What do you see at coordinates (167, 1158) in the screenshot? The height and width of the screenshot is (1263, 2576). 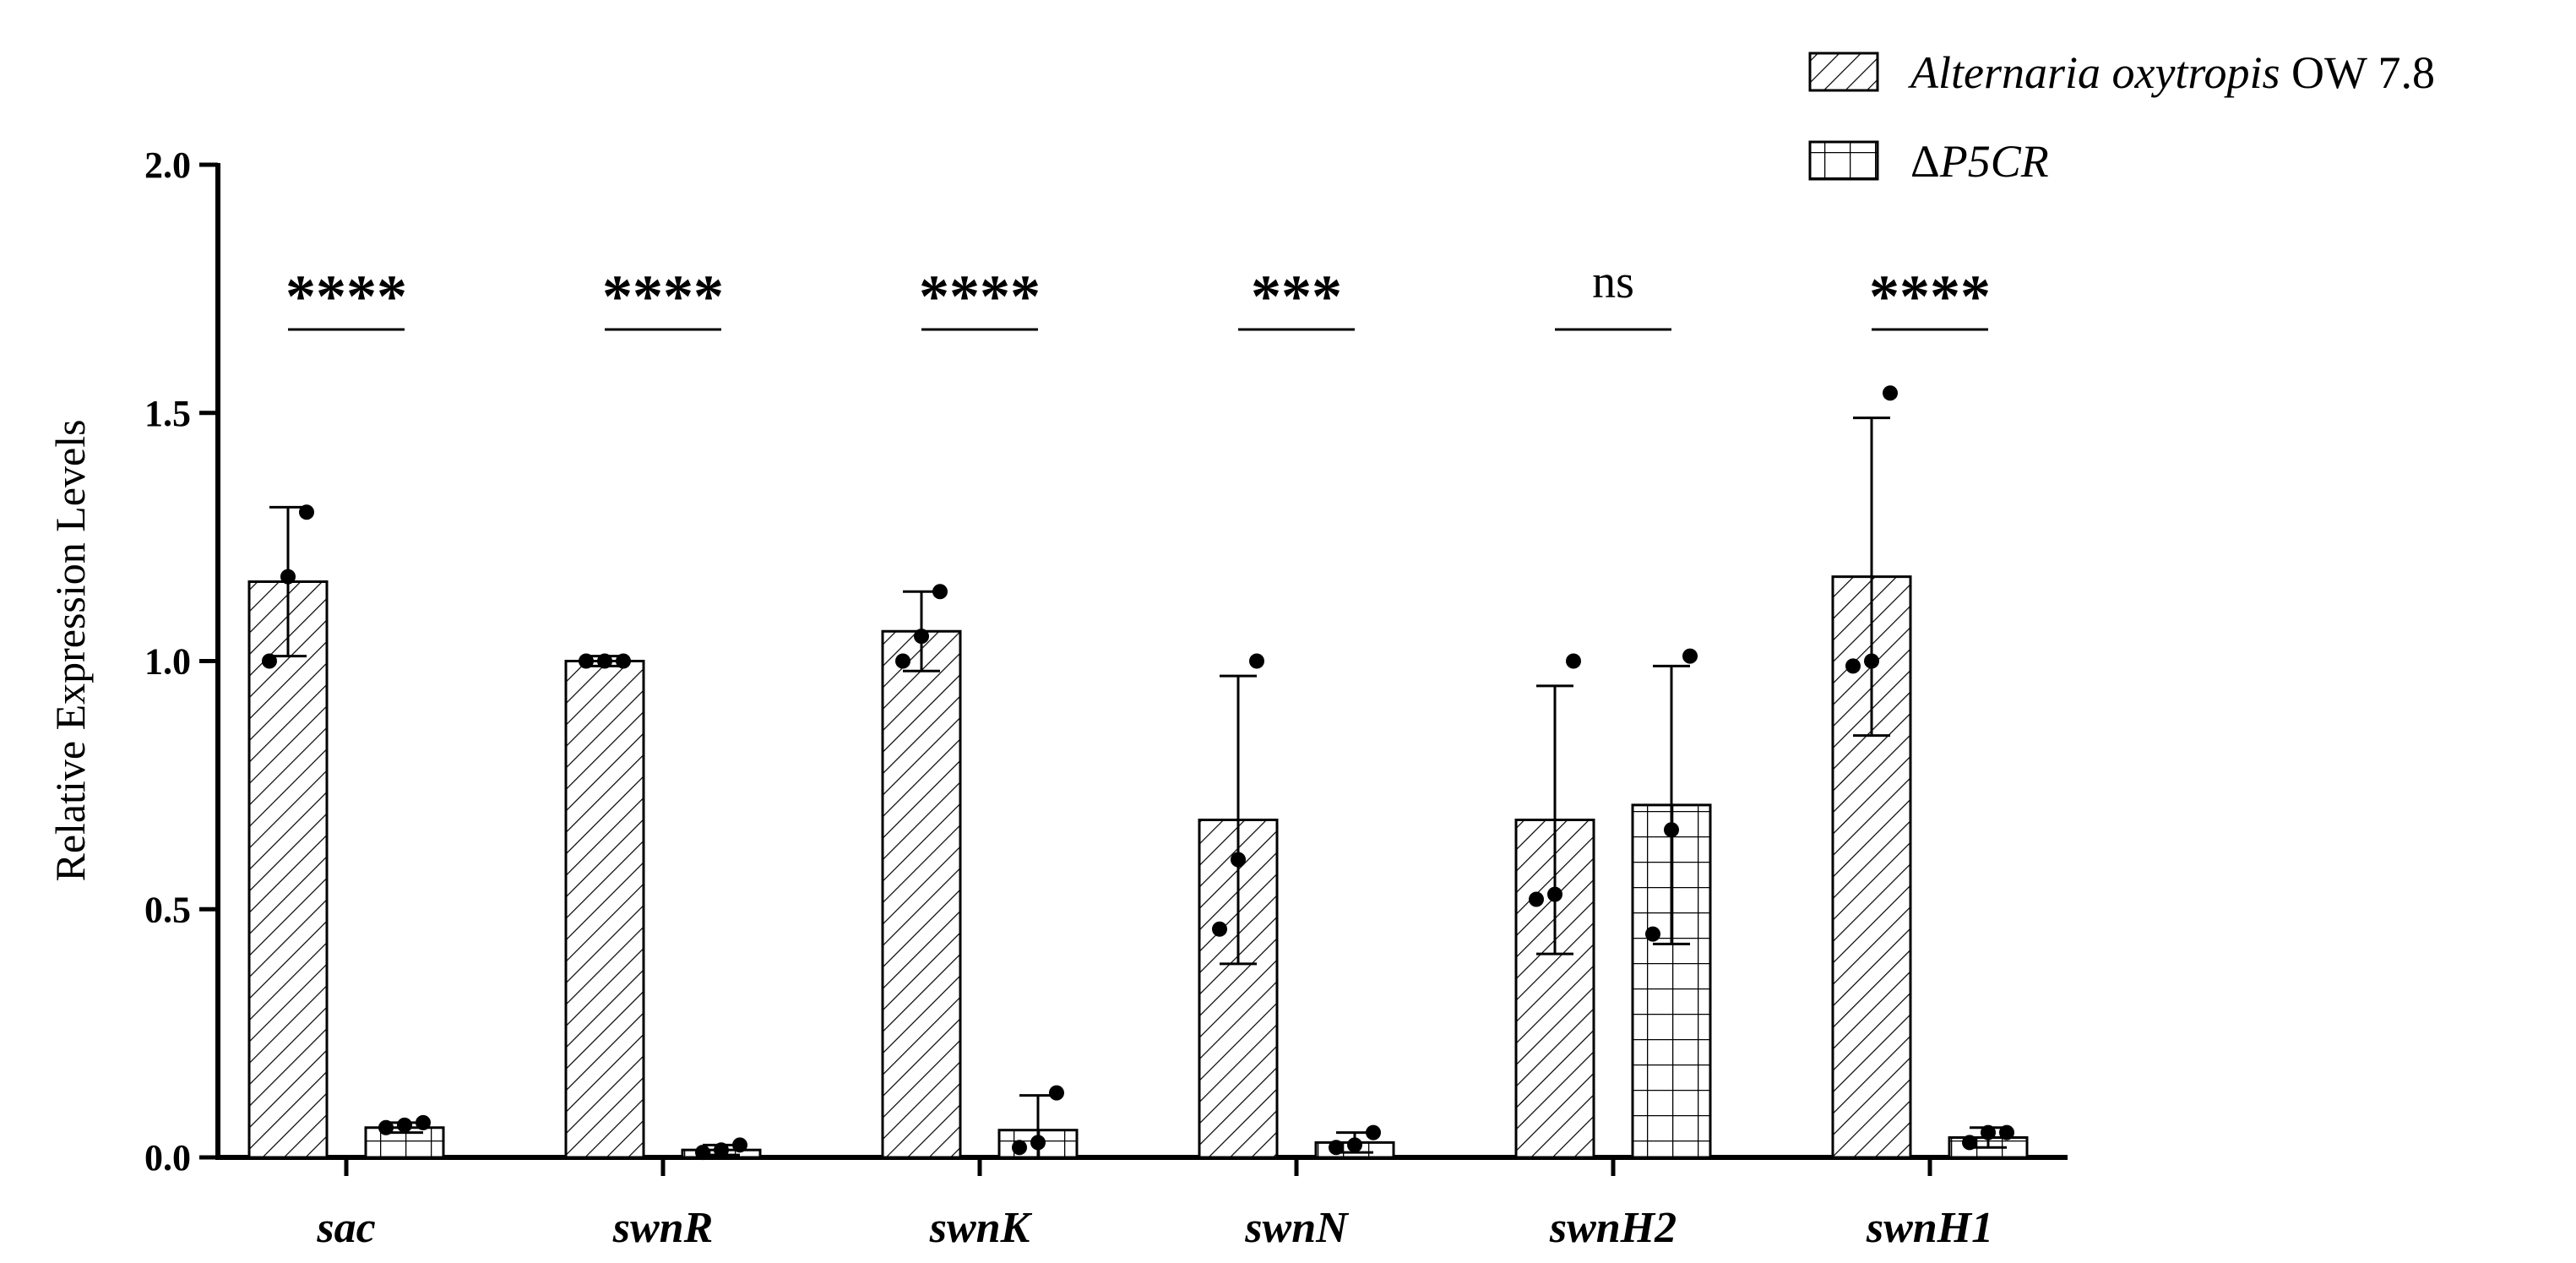 I see `y-tick-label: 0.0` at bounding box center [167, 1158].